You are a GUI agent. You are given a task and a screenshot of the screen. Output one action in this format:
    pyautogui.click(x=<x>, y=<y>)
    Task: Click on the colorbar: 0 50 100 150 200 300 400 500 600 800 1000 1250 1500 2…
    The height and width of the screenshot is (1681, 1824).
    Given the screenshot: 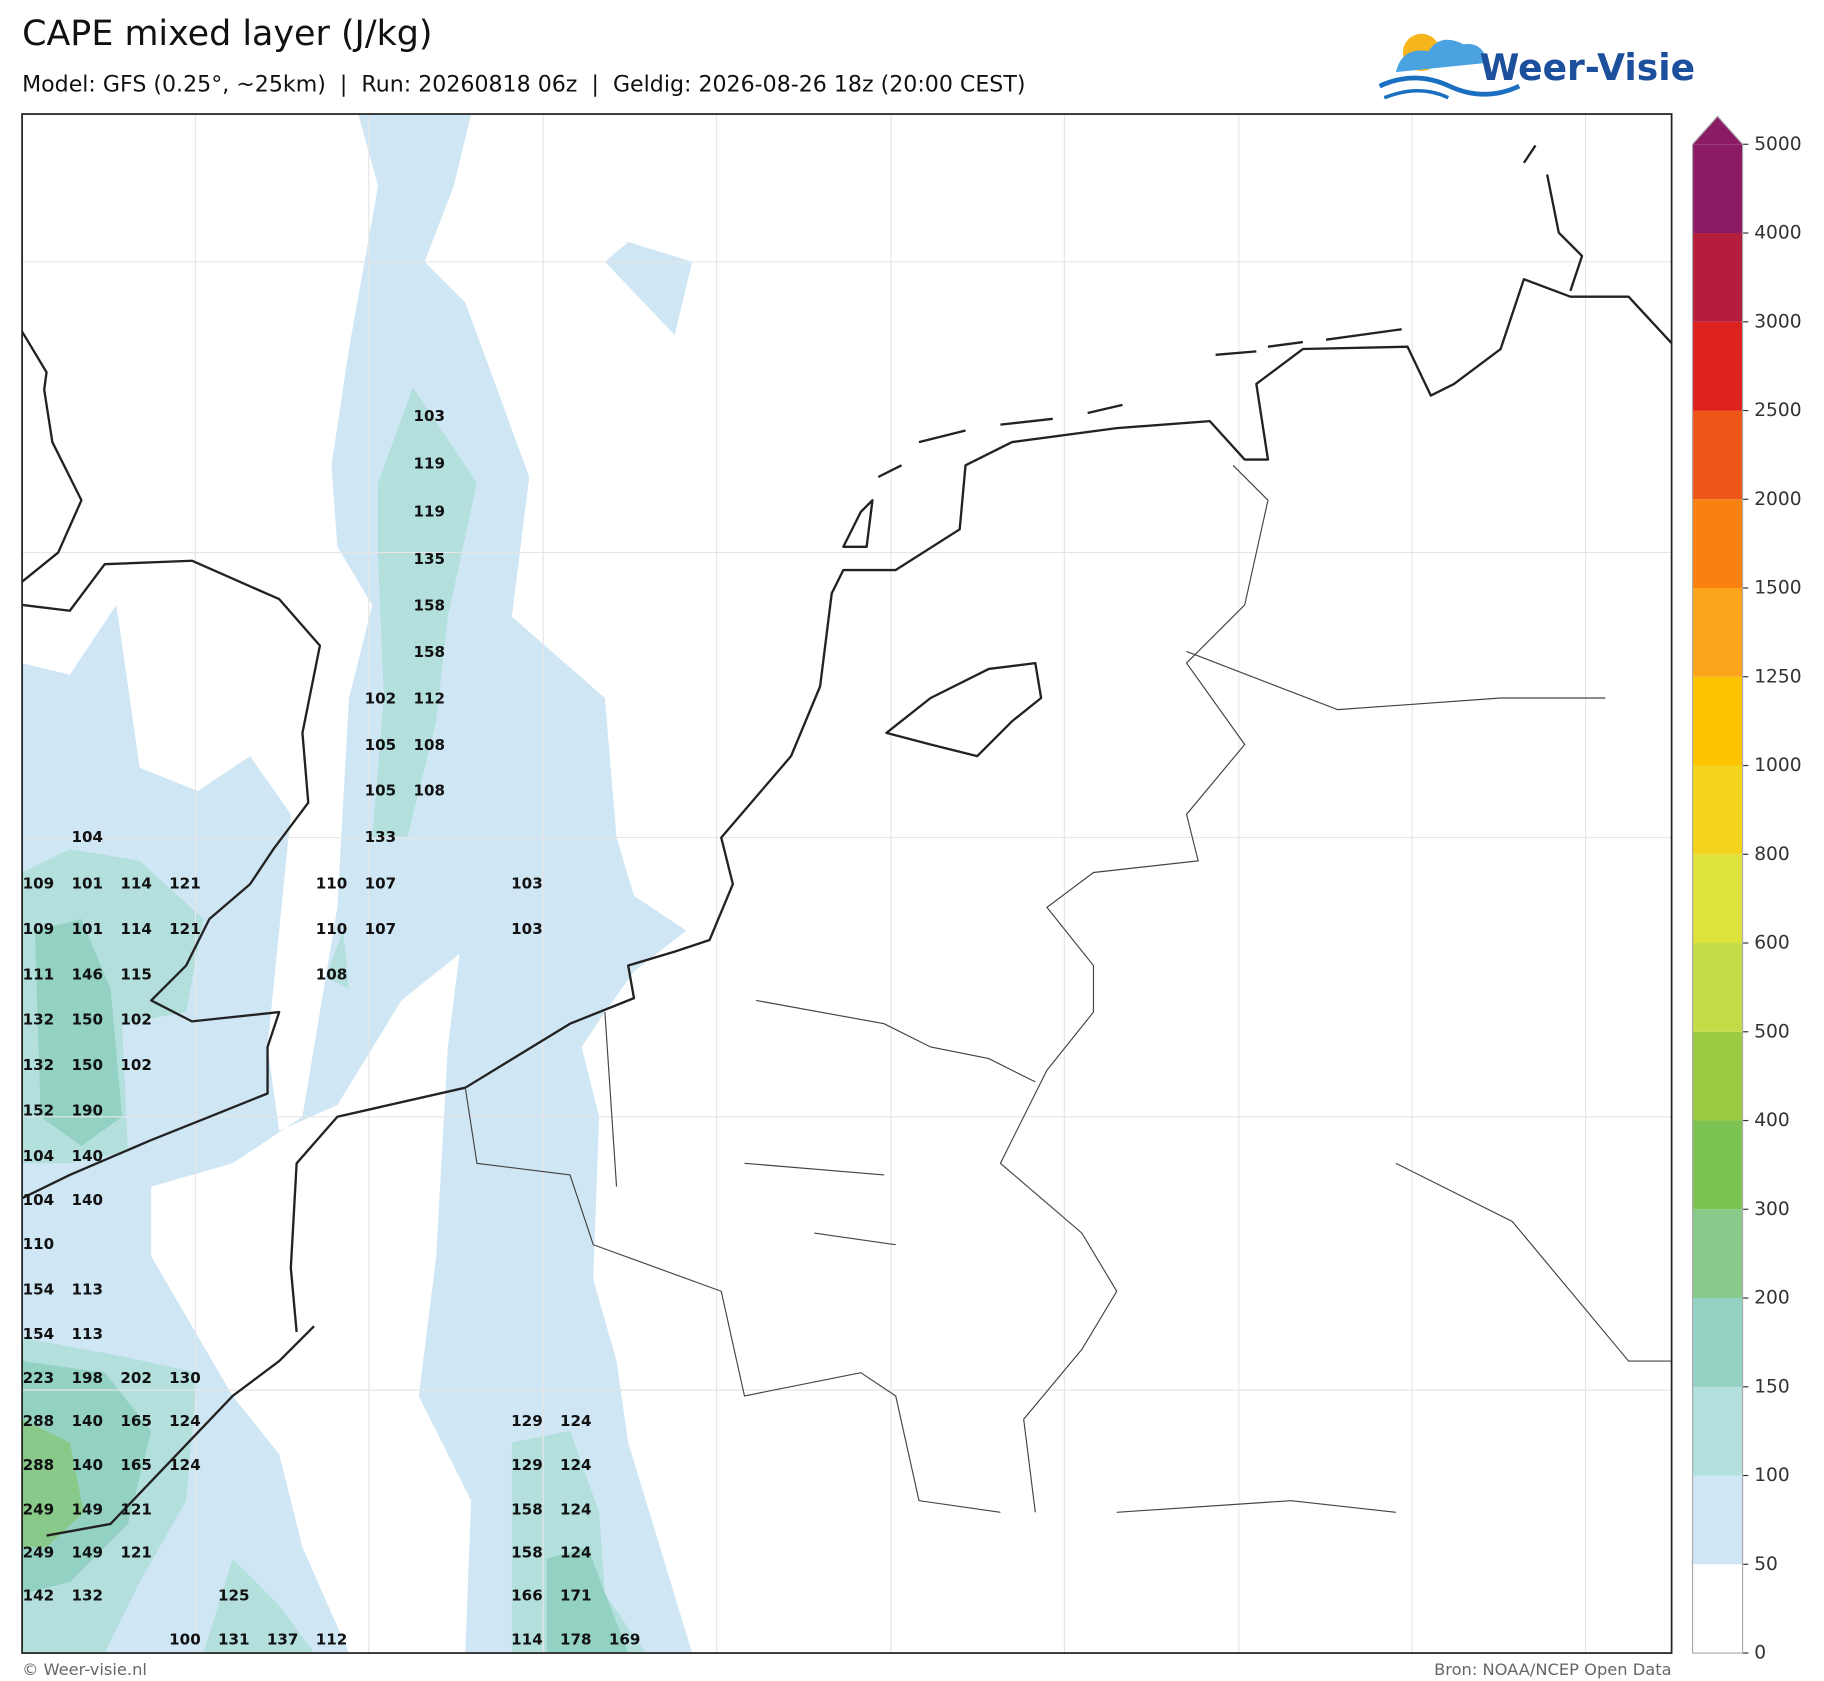 What is the action you would take?
    pyautogui.click(x=1746, y=889)
    